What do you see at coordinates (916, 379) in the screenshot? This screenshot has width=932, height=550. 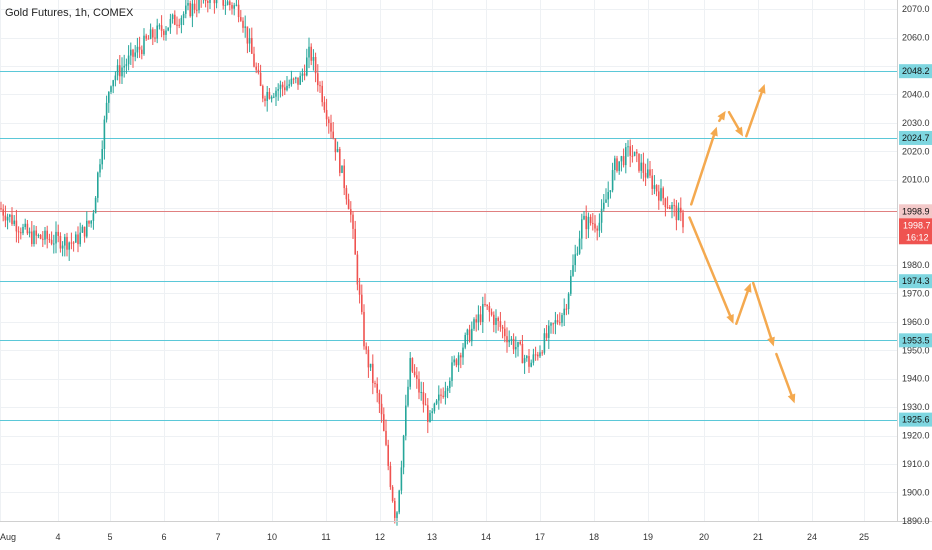 I see `y-tick-label: 1940.0` at bounding box center [916, 379].